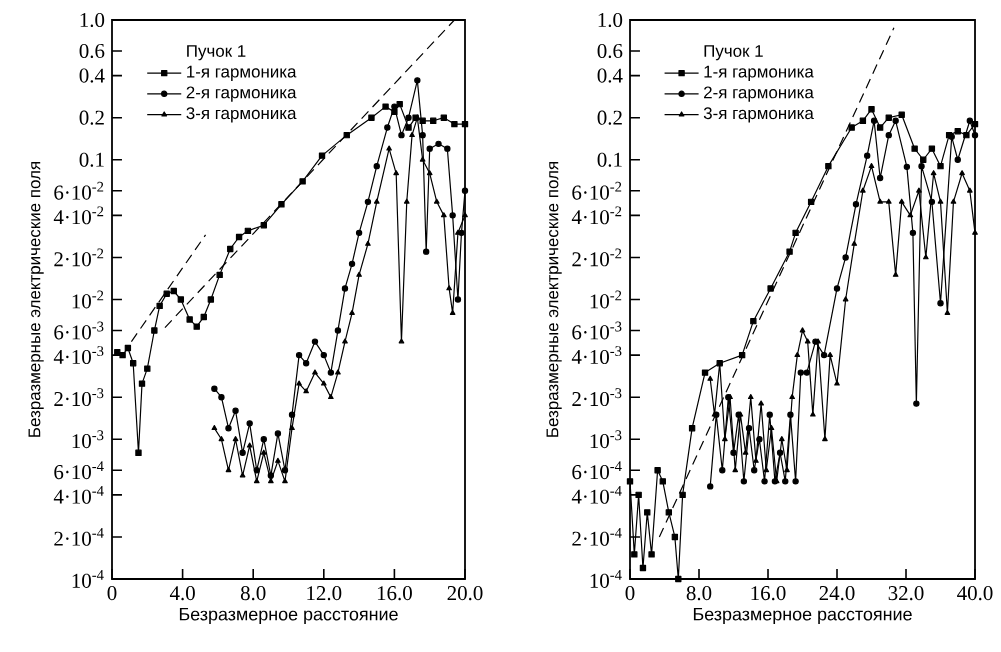 The image size is (1001, 652). What do you see at coordinates (906, 593) in the screenshot?
I see `x-tick-label: 32.0` at bounding box center [906, 593].